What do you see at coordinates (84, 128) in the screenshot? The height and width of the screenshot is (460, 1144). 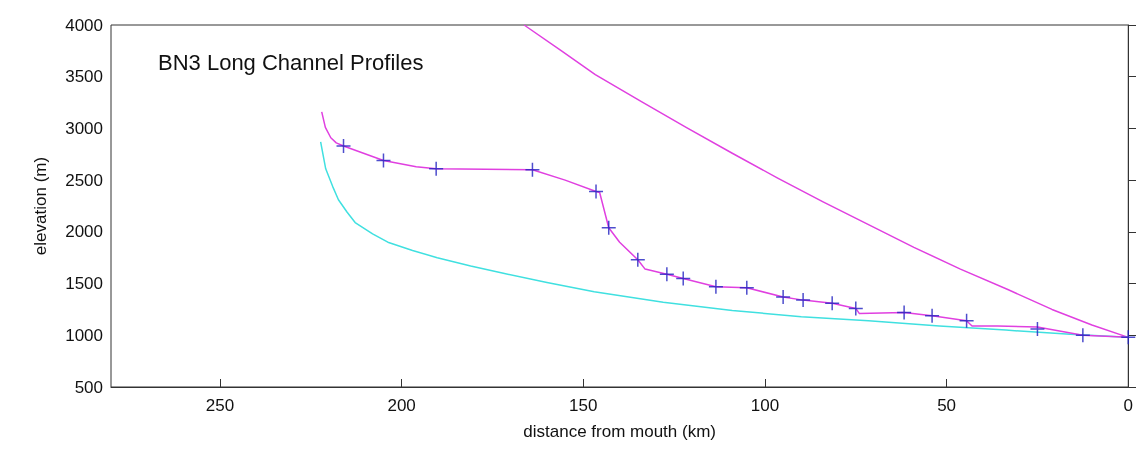 I see `y-tick-label: 3000` at bounding box center [84, 128].